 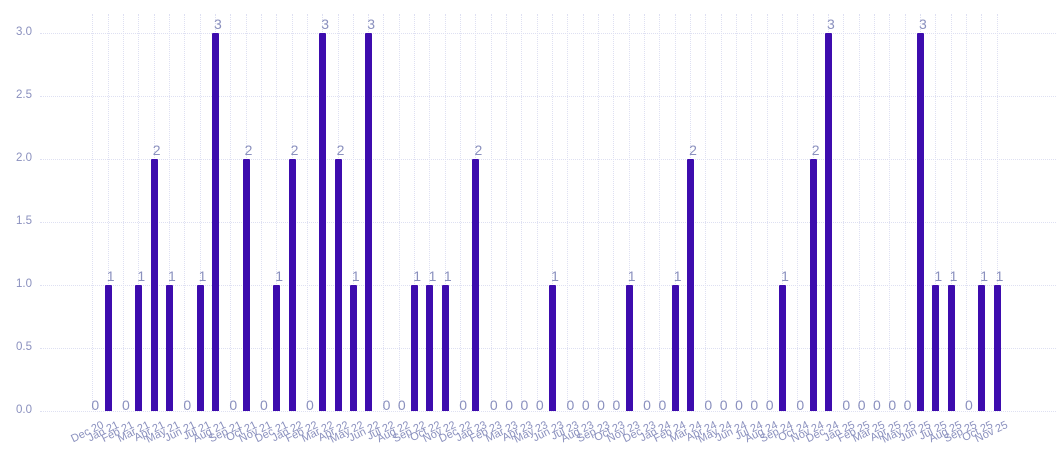 I want to click on y-axis-tick-label: 3.0, so click(x=24, y=32).